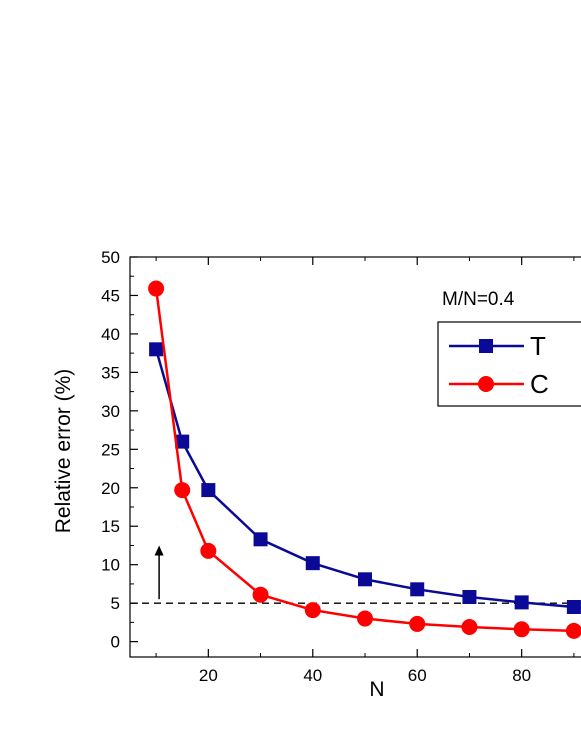 The height and width of the screenshot is (752, 581). Describe the element at coordinates (355, 574) in the screenshot. I see `threshold-layer` at that location.